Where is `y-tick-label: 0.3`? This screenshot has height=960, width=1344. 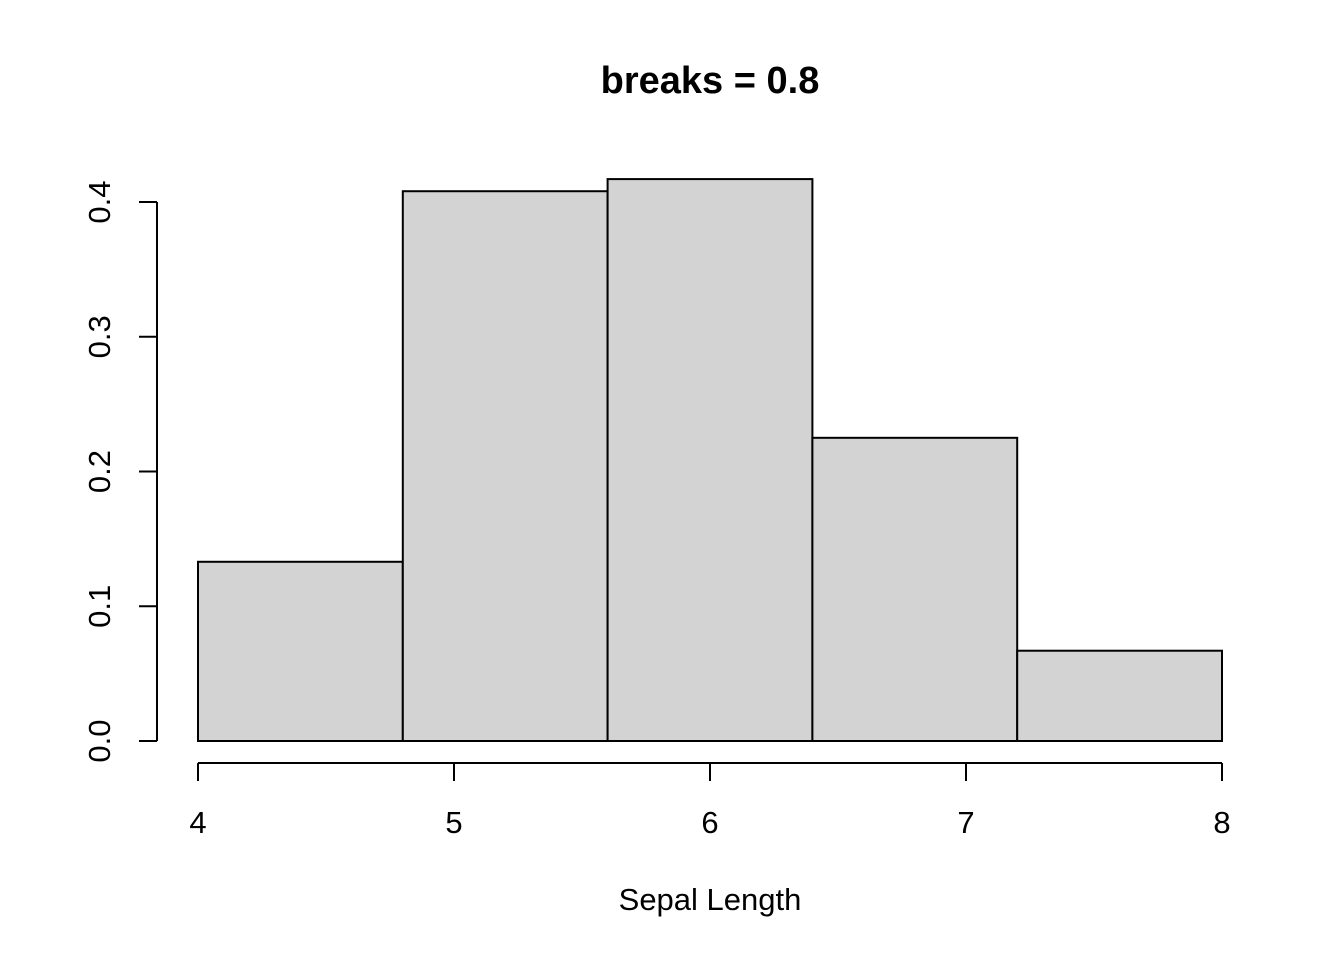 y-tick-label: 0.3 is located at coordinates (99, 336).